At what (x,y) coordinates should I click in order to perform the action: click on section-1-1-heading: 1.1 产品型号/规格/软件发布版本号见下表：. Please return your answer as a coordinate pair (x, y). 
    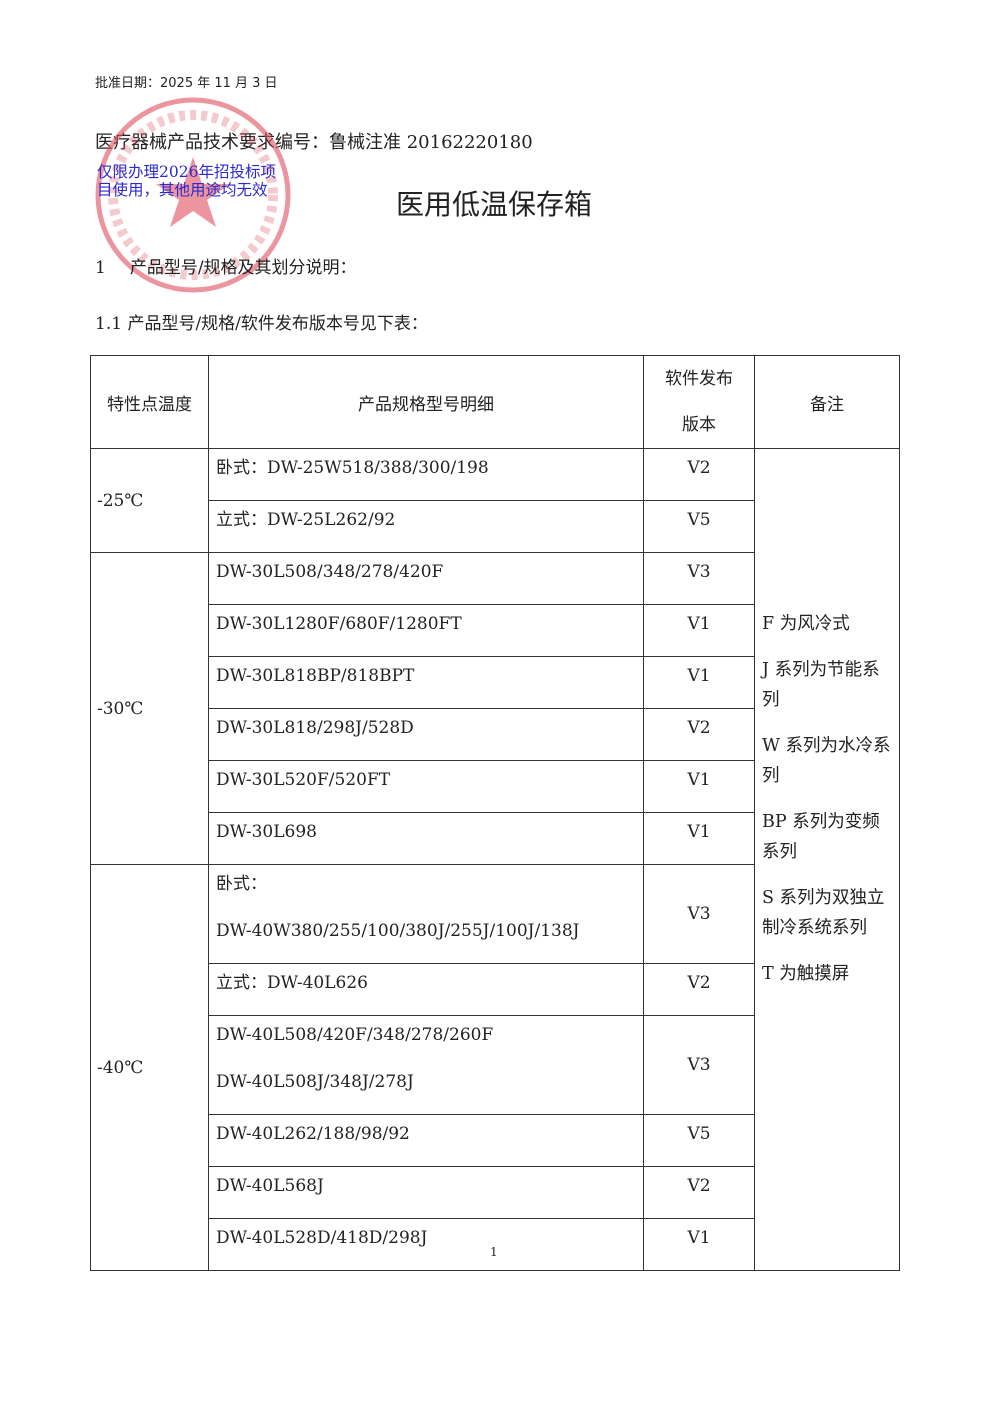
    Looking at the image, I should click on (261, 324).